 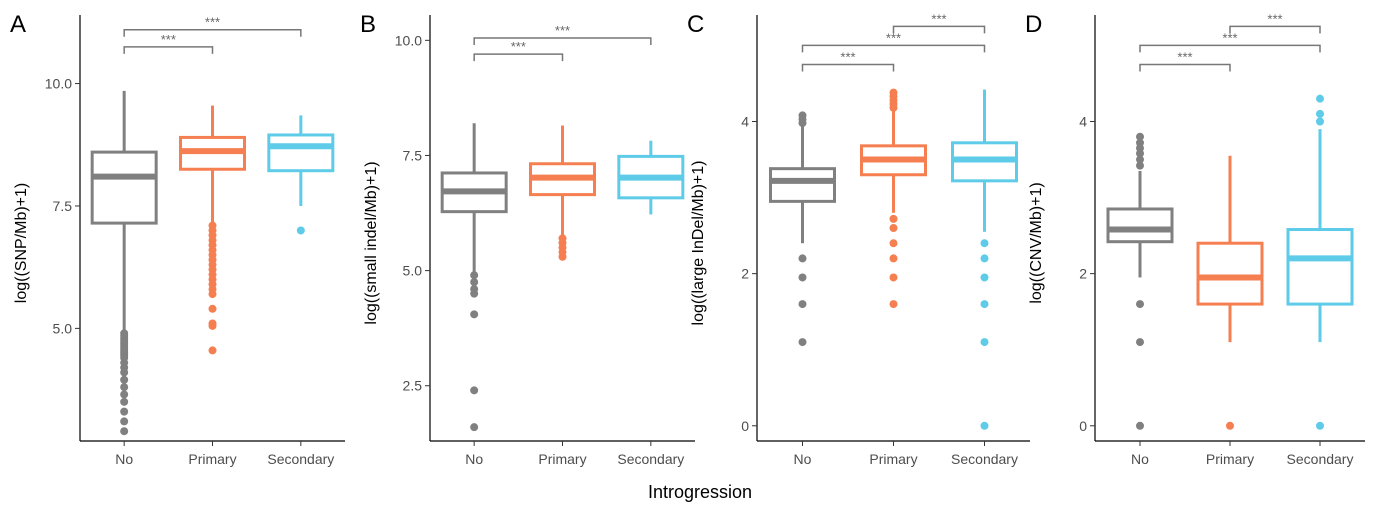 I want to click on y-axis-title: log((small indel/Mb)+1), so click(x=371, y=242).